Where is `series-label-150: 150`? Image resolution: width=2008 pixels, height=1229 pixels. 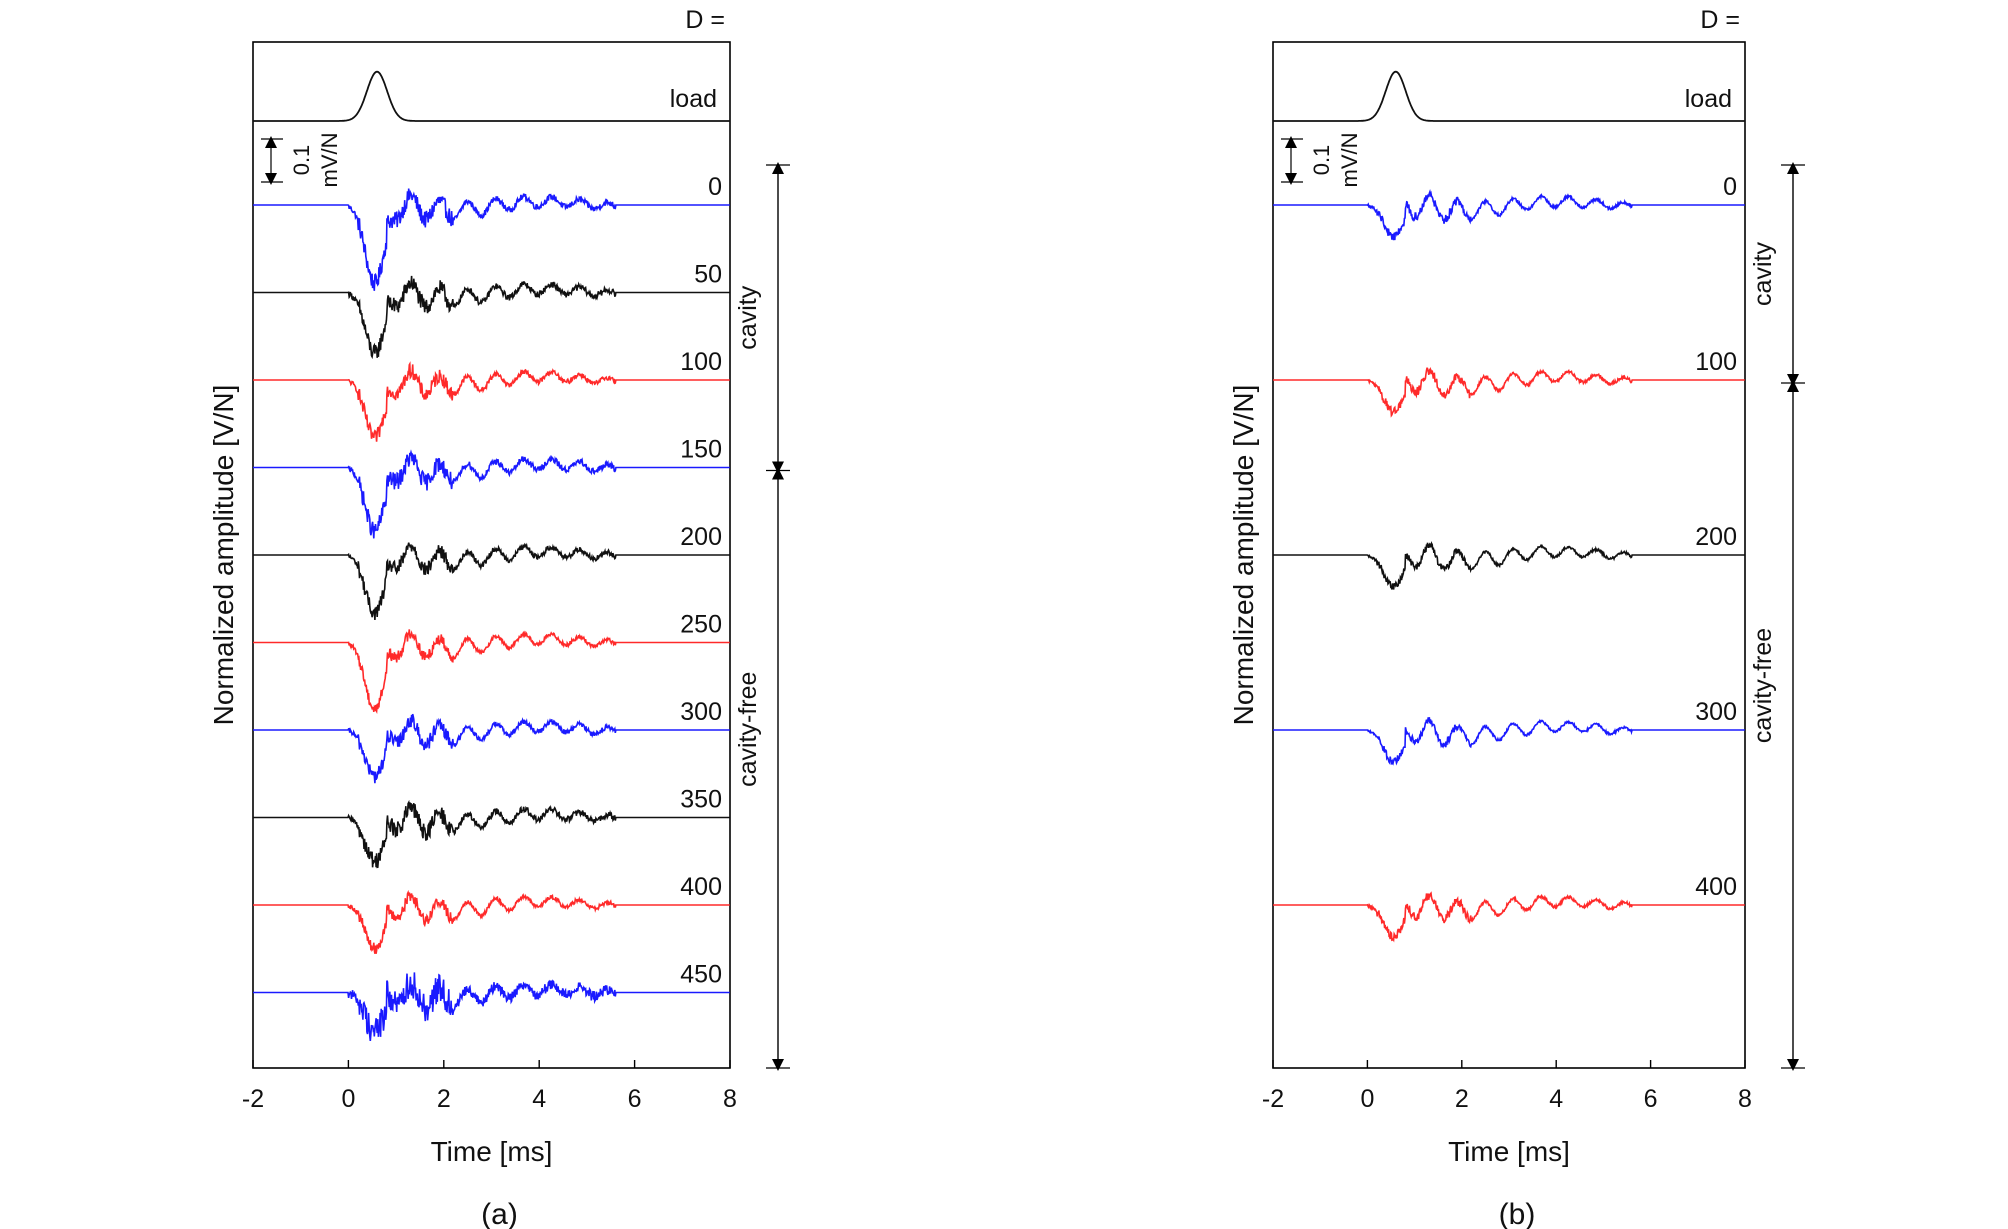 series-label-150: 150 is located at coordinates (701, 450).